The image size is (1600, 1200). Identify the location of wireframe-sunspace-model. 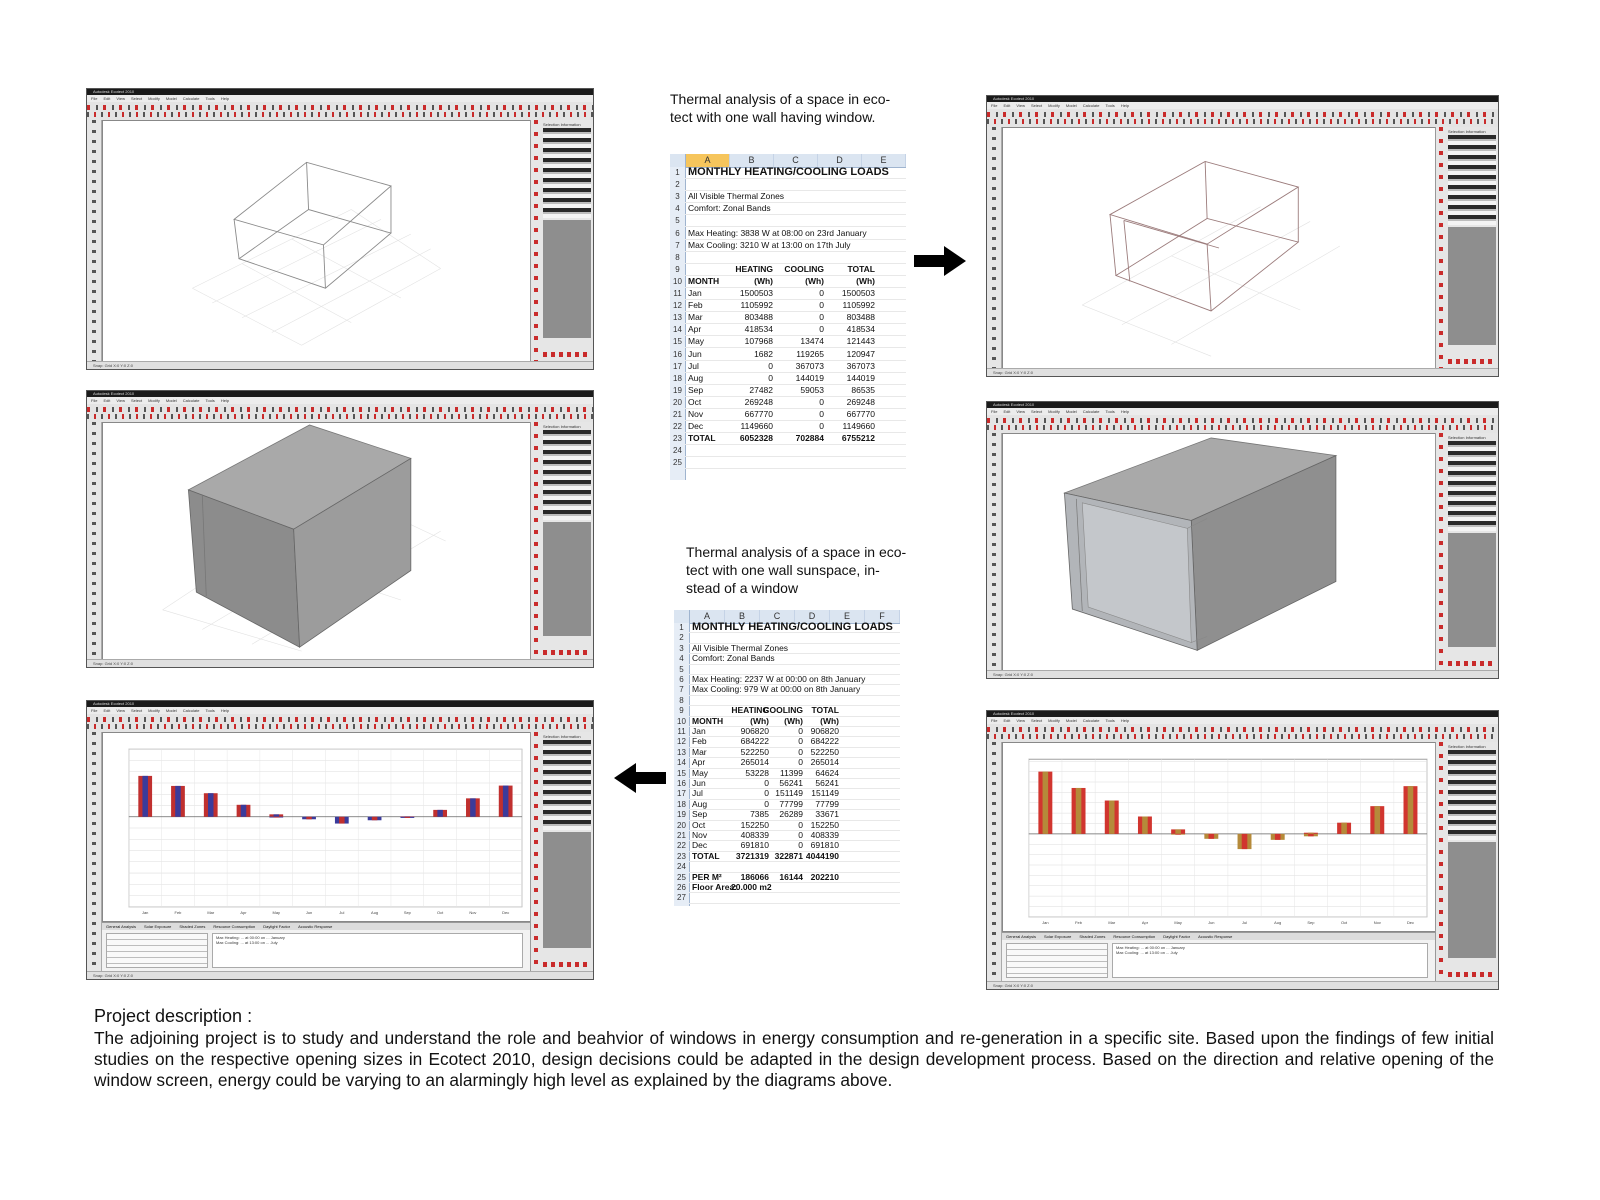
(1211, 258).